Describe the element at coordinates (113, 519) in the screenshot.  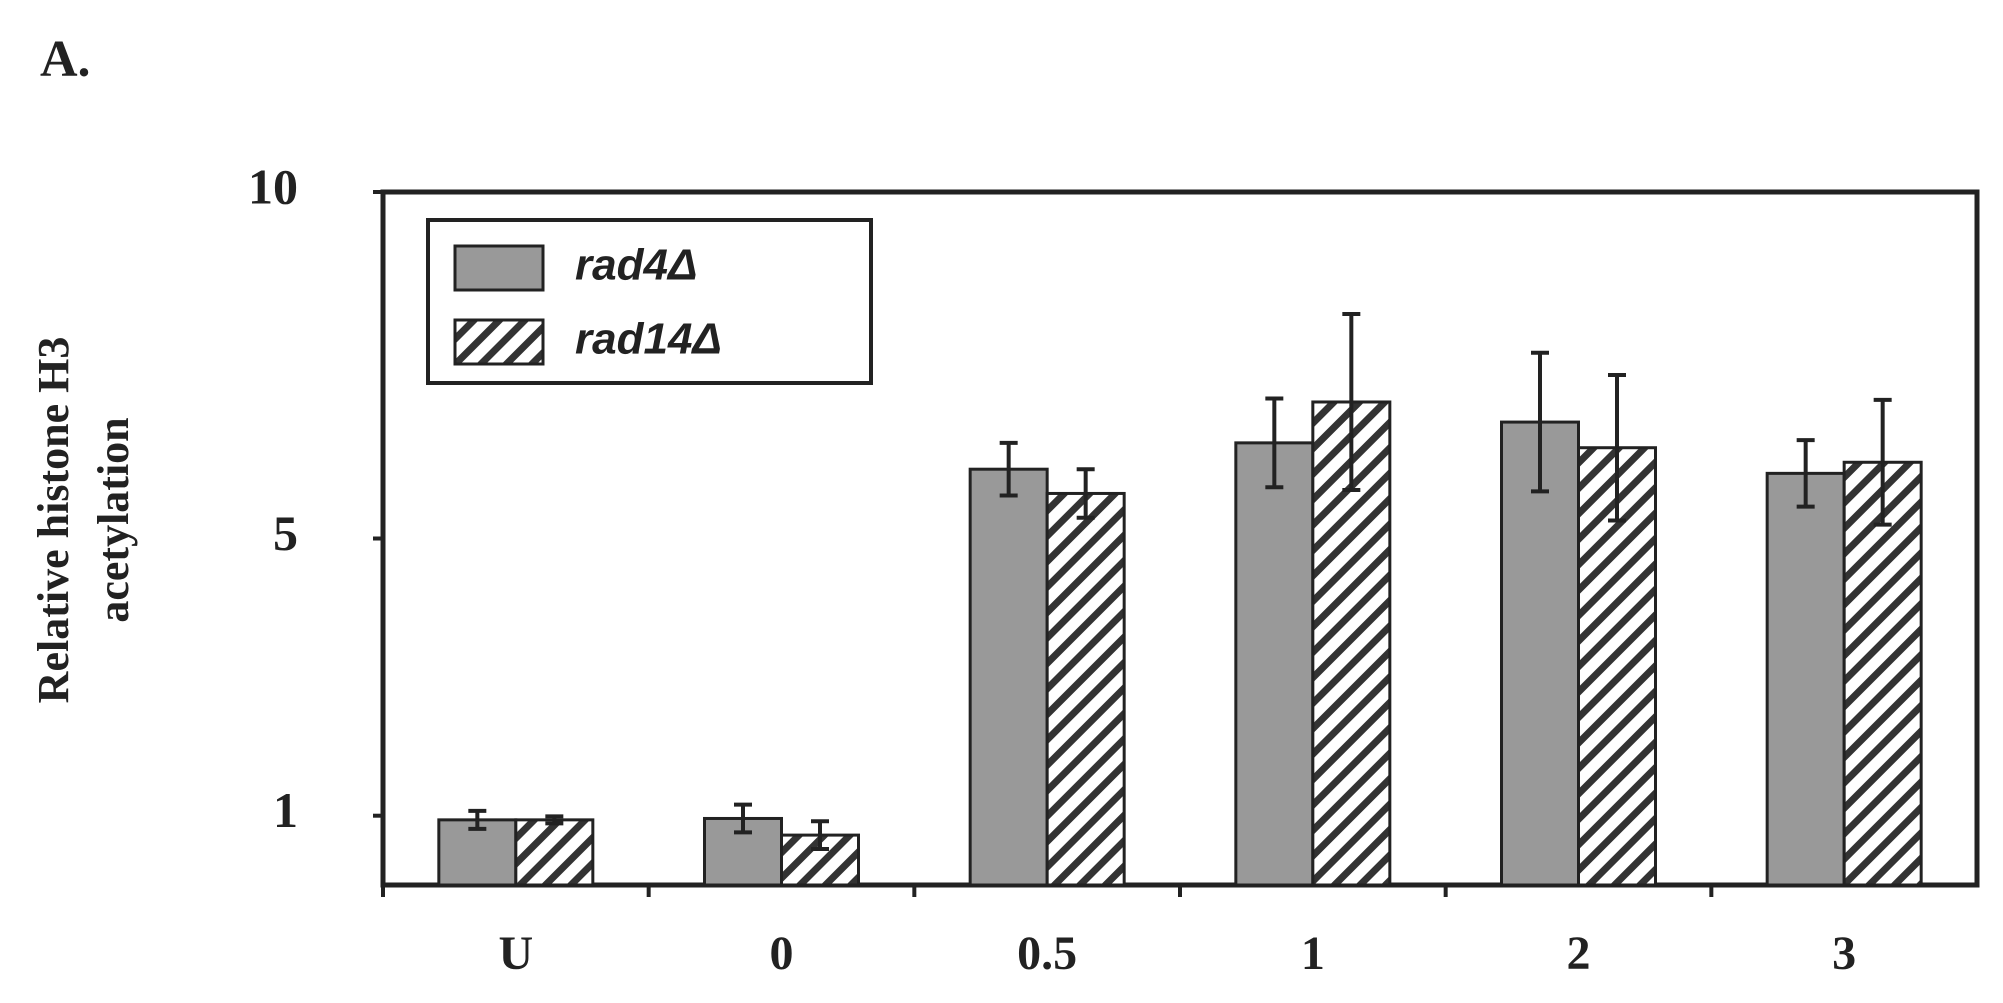
I see `y-axis-label: acetylation` at that location.